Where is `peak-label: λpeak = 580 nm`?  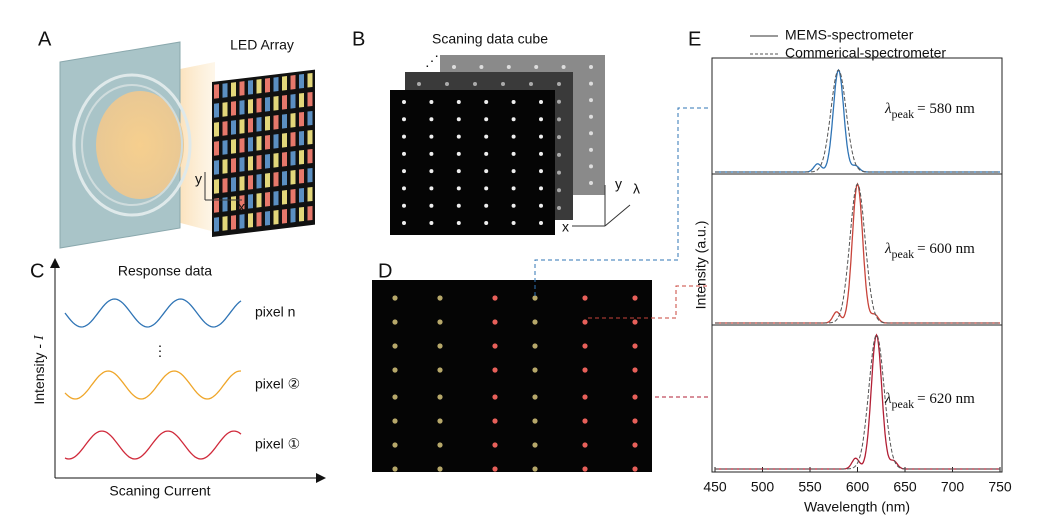
peak-label: λpeak = 580 nm is located at coordinates (929, 110).